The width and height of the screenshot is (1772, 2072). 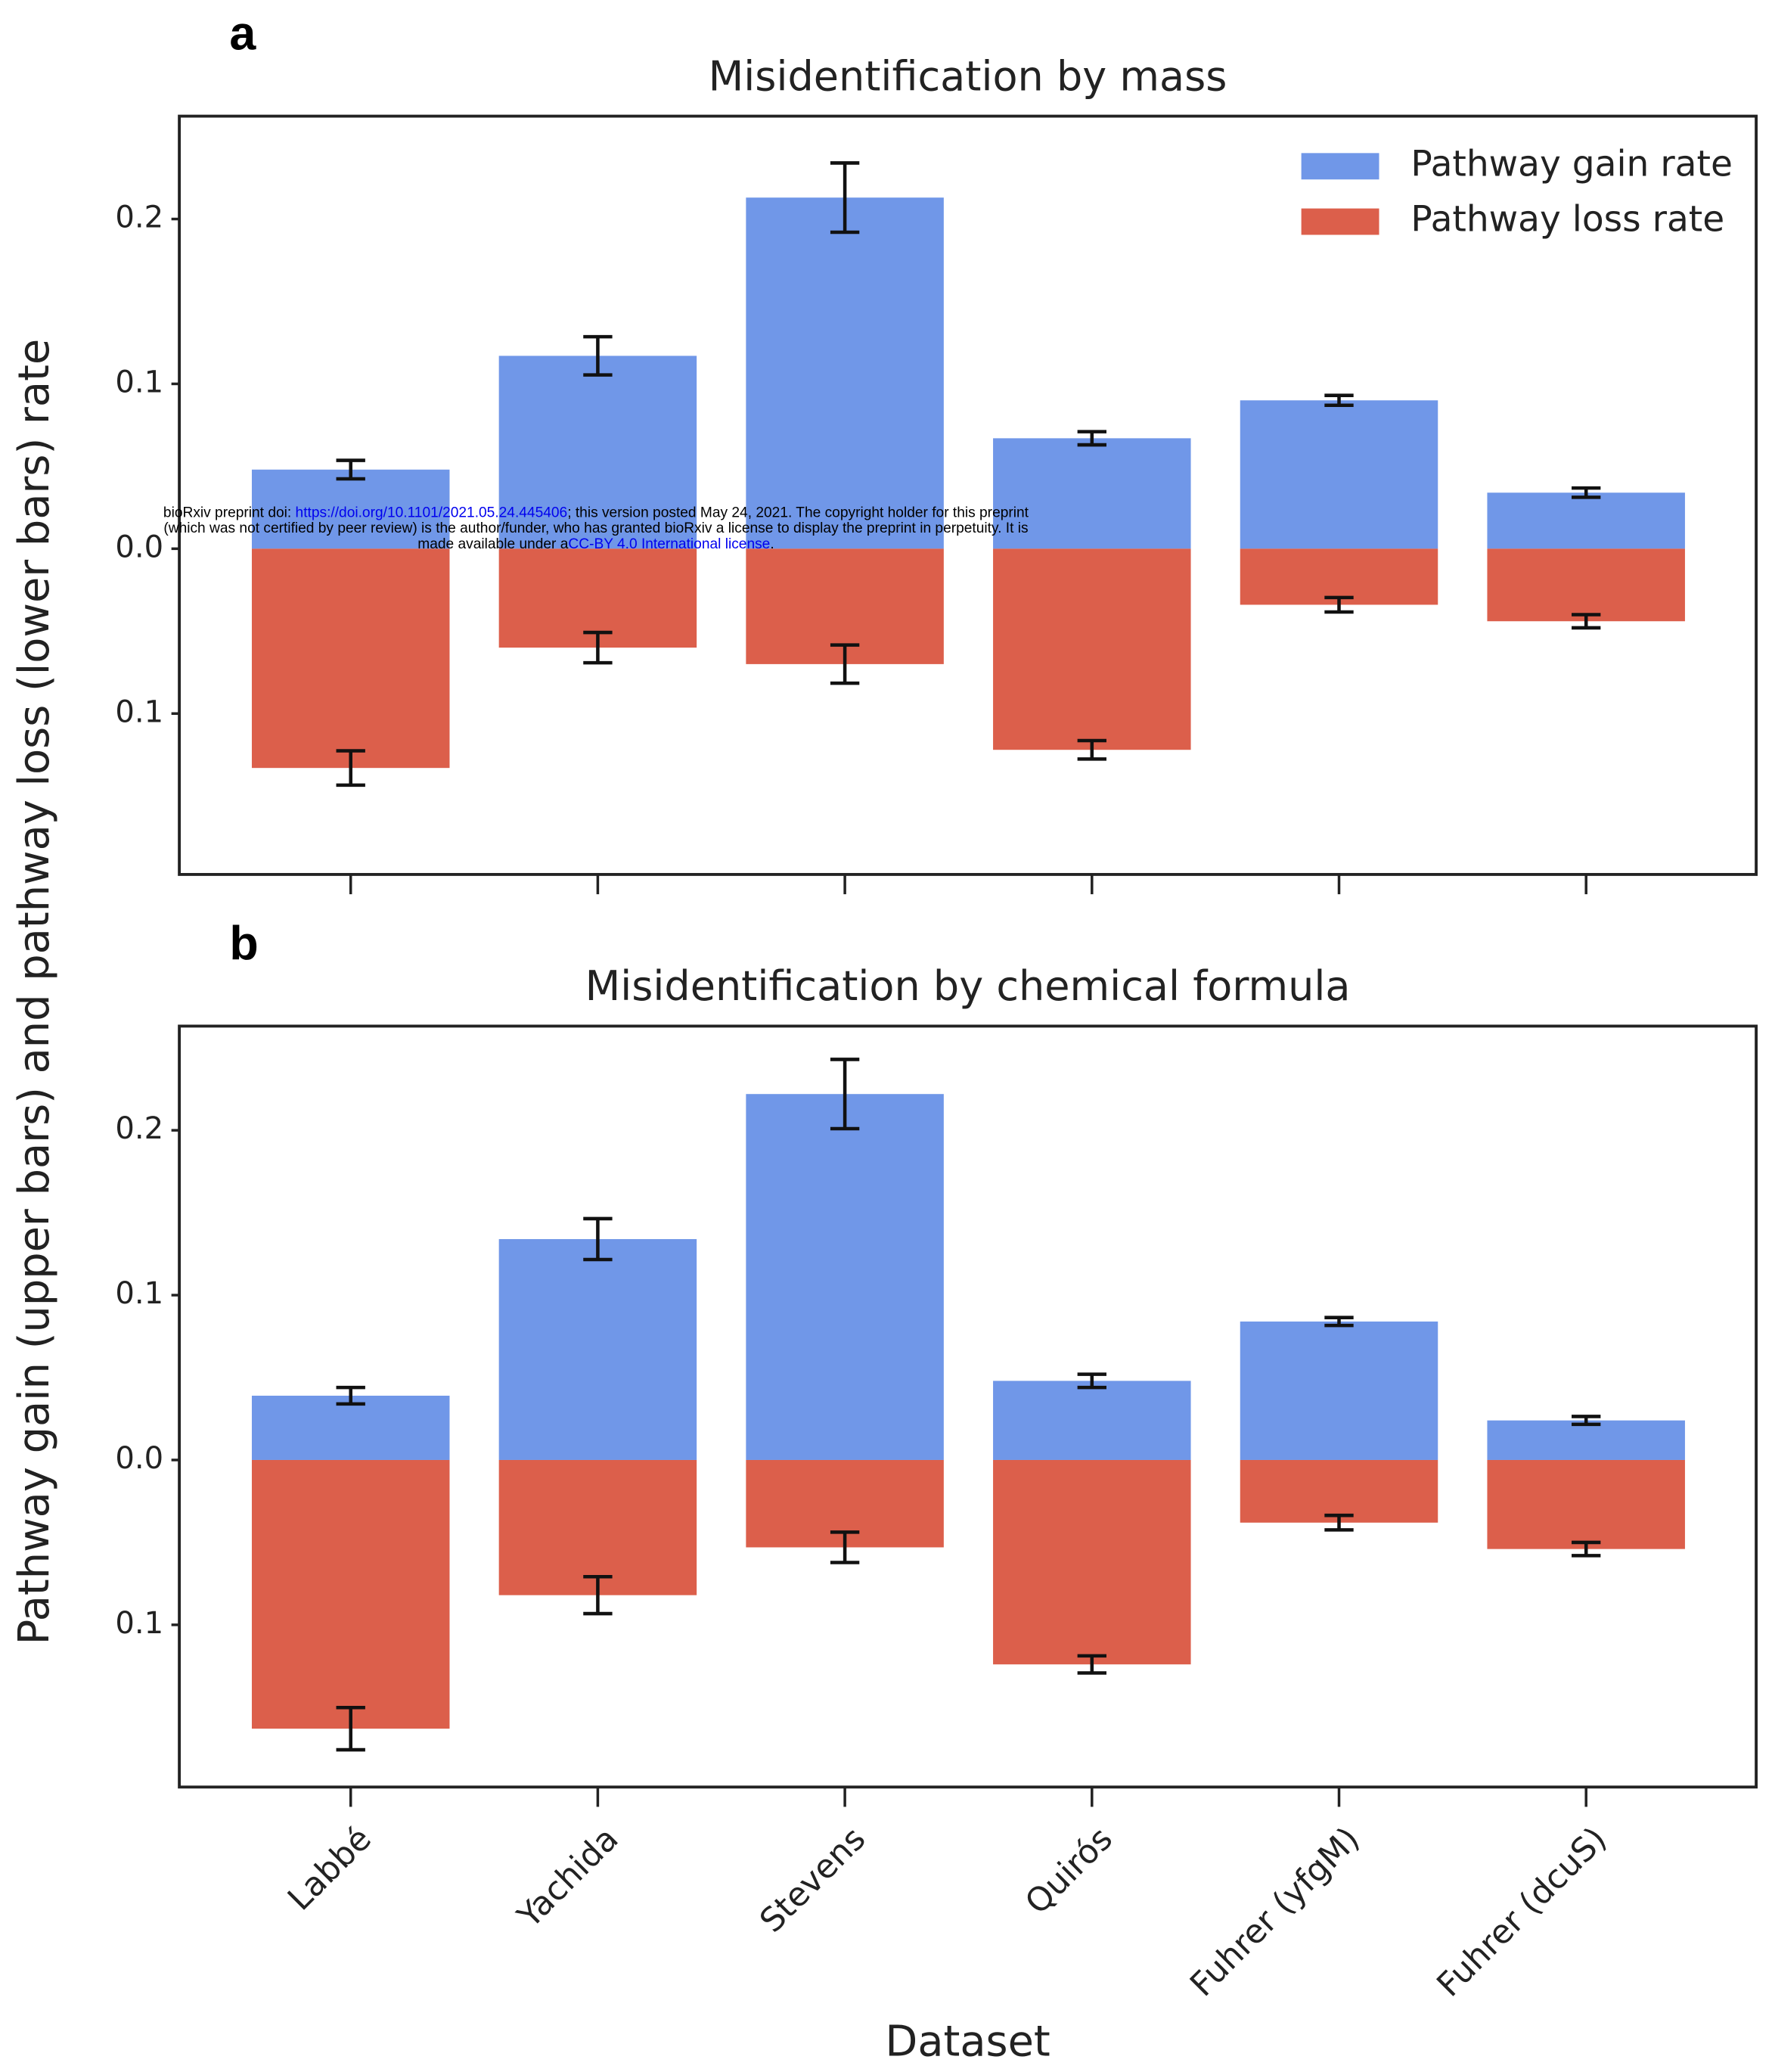 What do you see at coordinates (1522, 1912) in the screenshot?
I see `x-tick-label: Fuhrer (dcuS)` at bounding box center [1522, 1912].